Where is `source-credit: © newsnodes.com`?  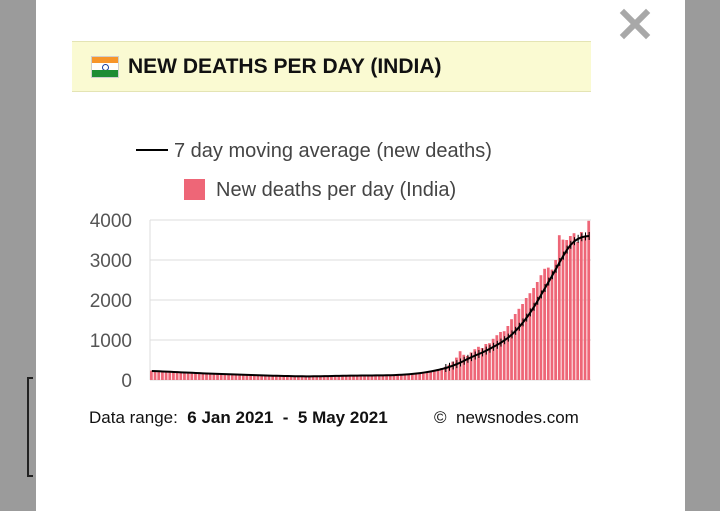 source-credit: © newsnodes.com is located at coordinates (506, 418).